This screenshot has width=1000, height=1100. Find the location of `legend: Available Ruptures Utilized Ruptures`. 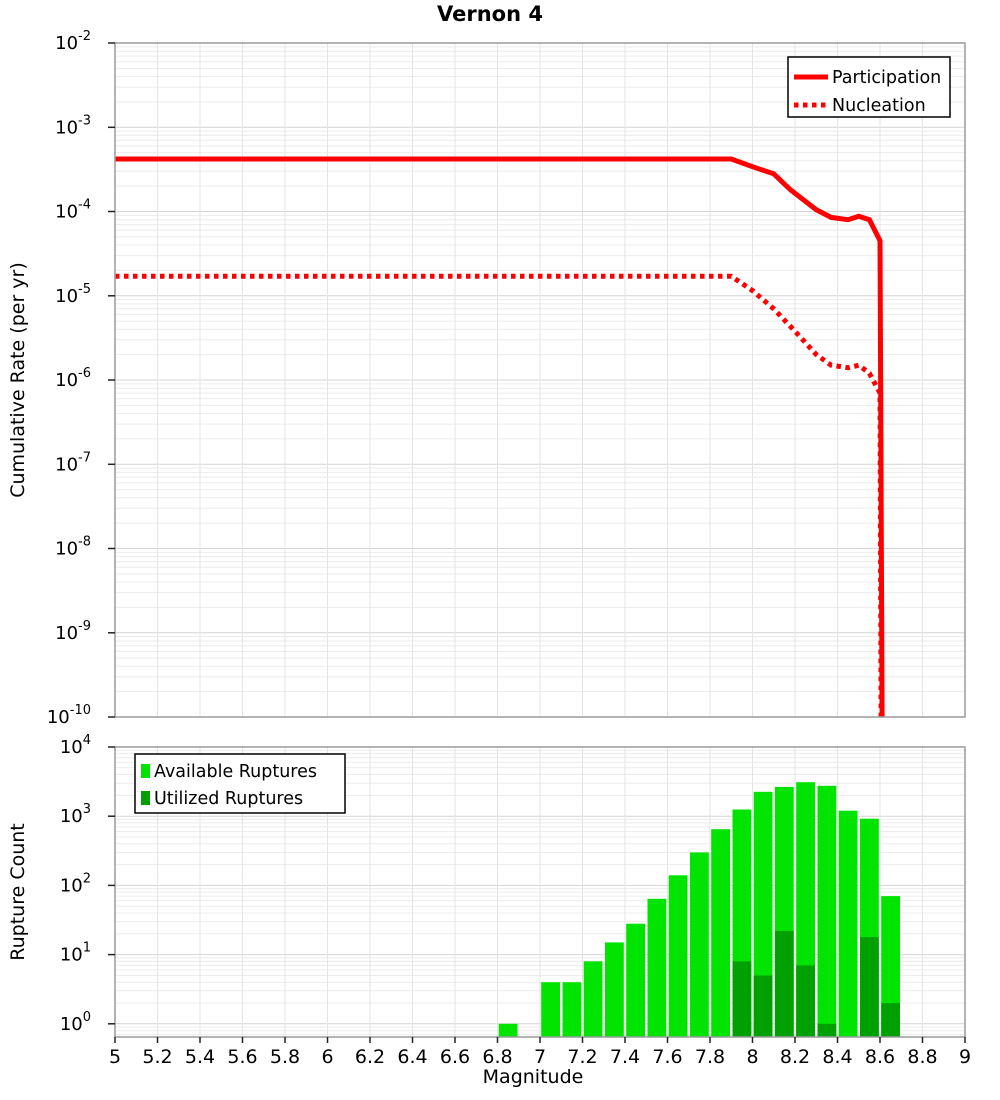

legend: Available Ruptures Utilized Ruptures is located at coordinates (240, 783).